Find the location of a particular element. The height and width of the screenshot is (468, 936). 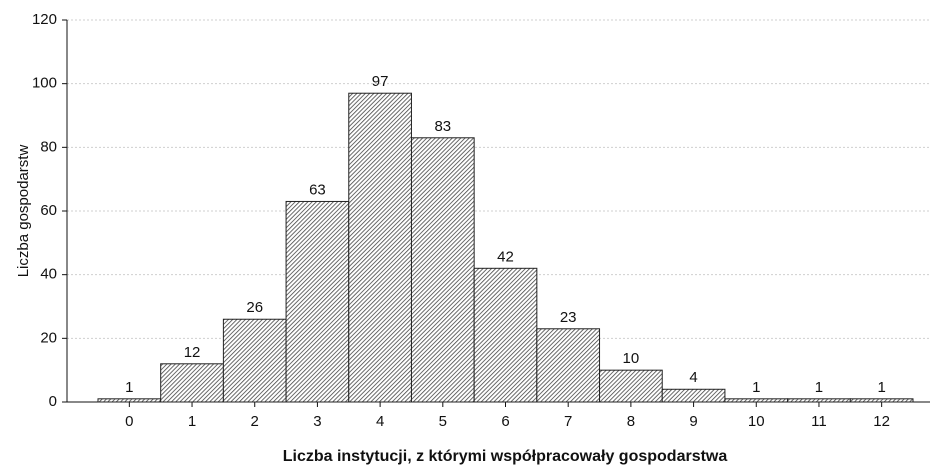

y-tick-label: 120 is located at coordinates (44, 19).